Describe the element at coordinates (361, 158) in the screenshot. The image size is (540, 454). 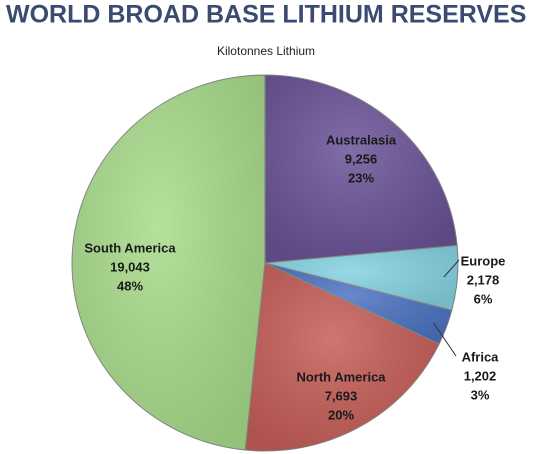
I see `data-label-value: 9,256` at that location.